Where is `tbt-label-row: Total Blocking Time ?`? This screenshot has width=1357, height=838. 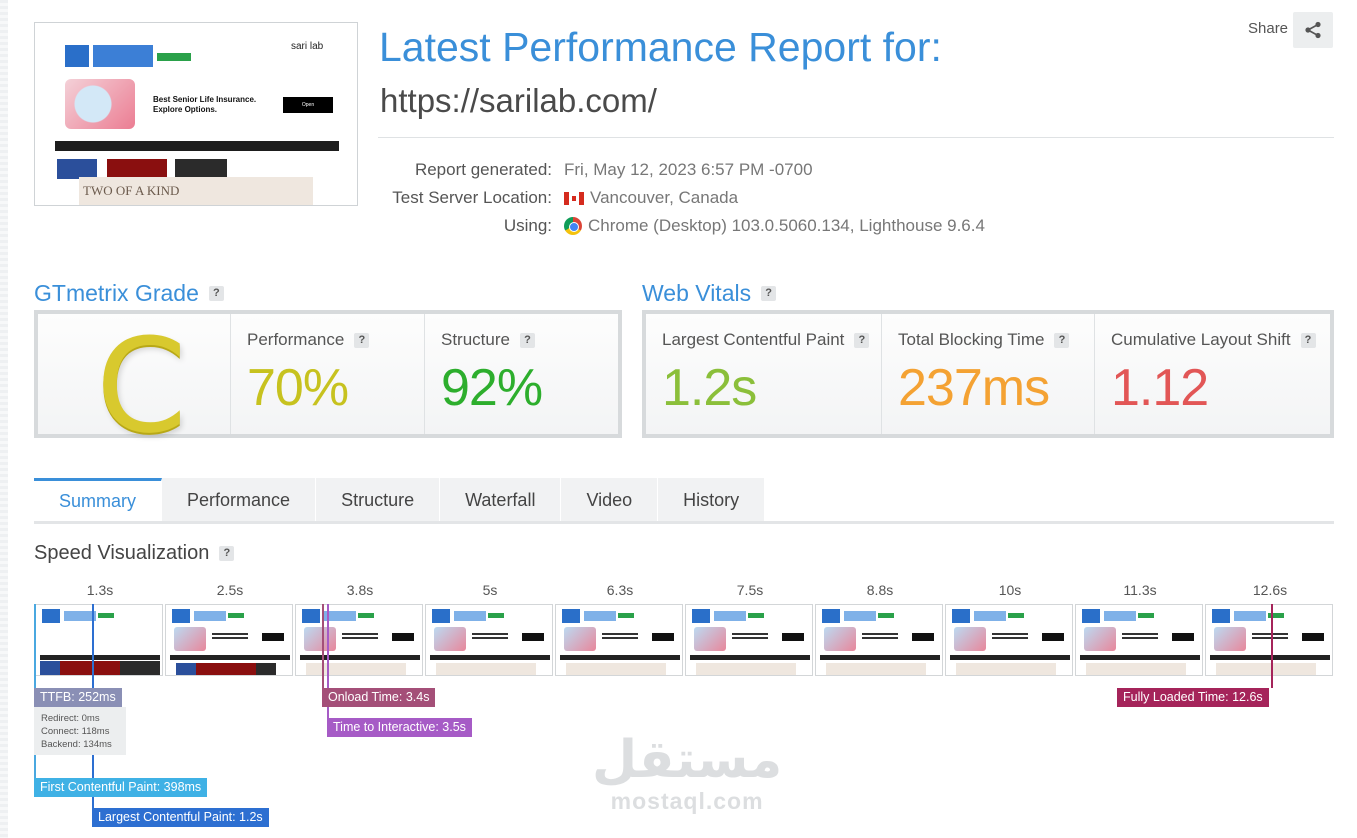 tbt-label-row: Total Blocking Time ? is located at coordinates (984, 340).